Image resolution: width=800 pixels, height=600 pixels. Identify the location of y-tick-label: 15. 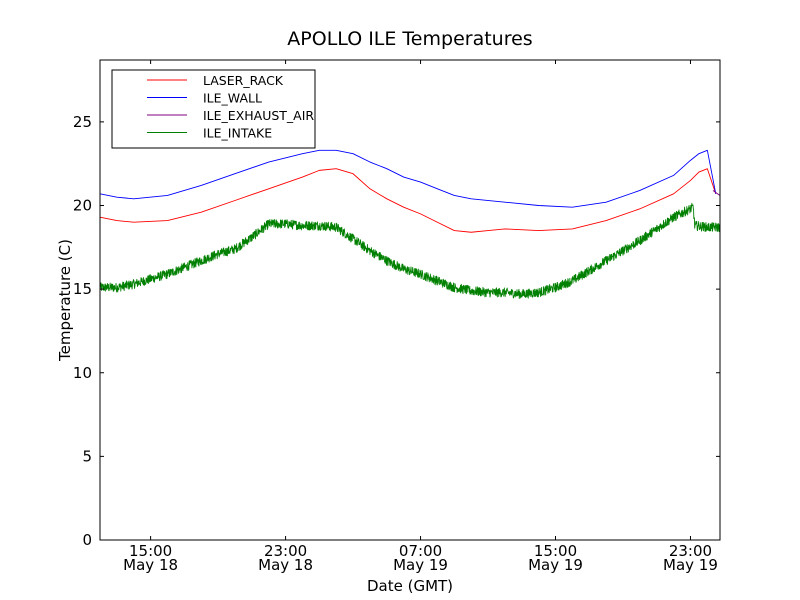
(82, 289).